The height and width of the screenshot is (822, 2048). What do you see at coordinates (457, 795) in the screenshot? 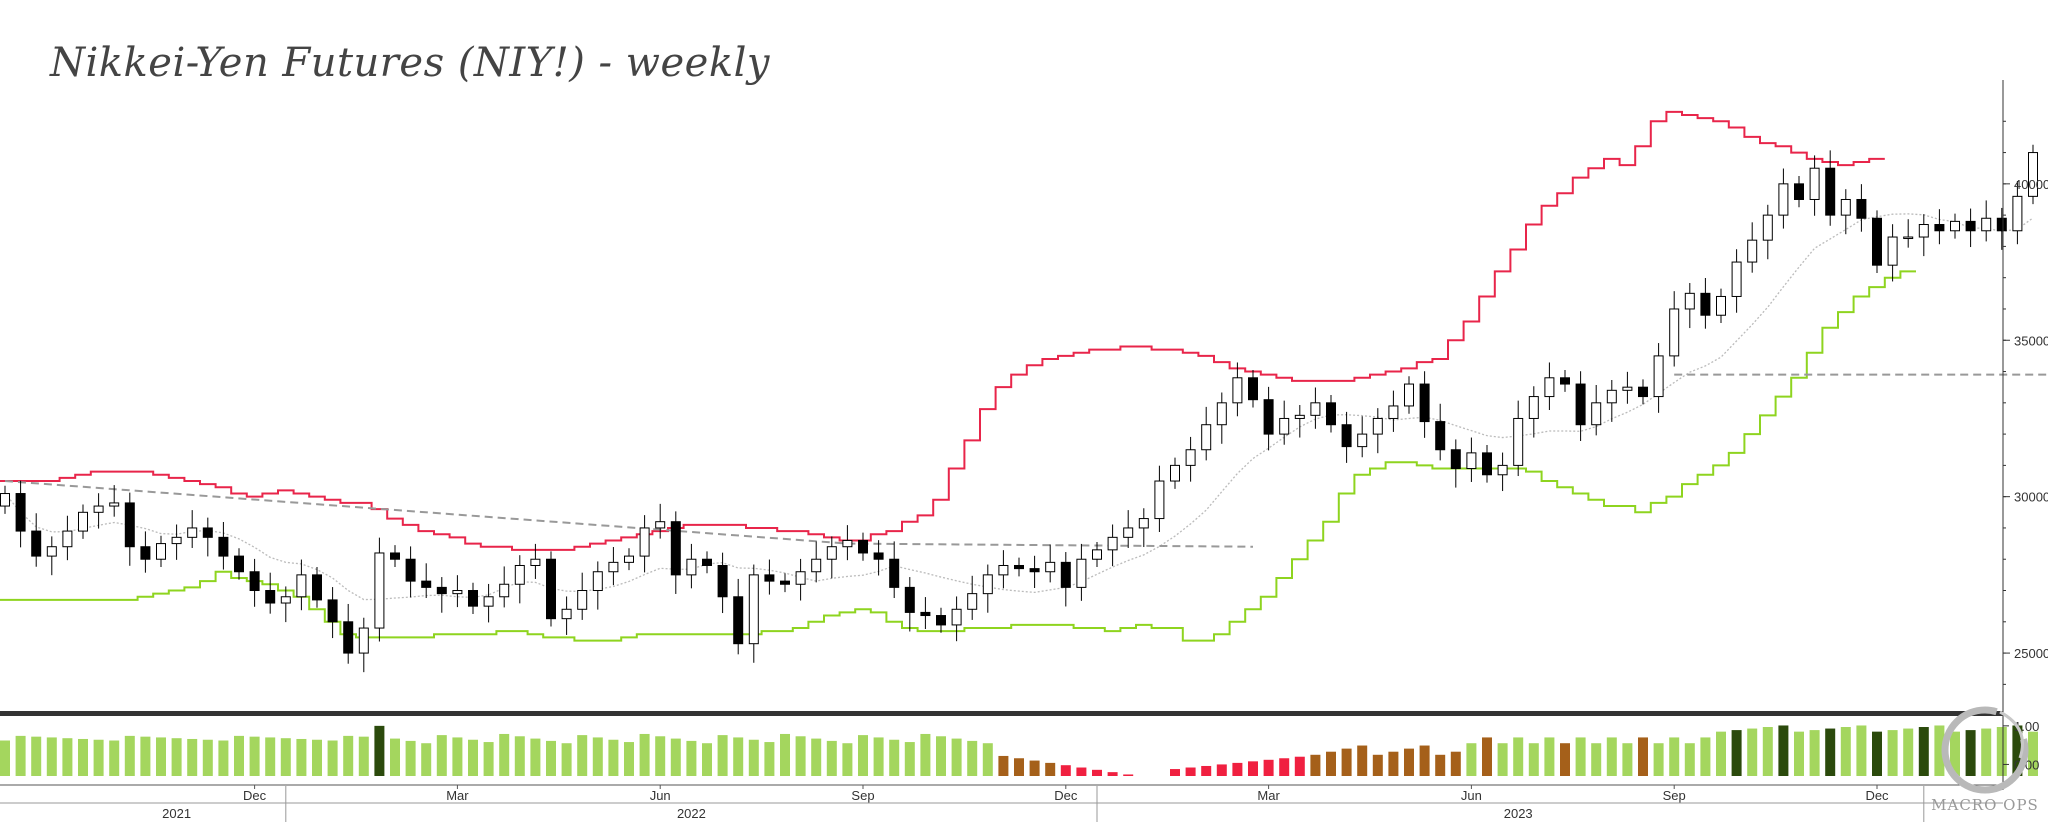
I see `month-label: Mar` at bounding box center [457, 795].